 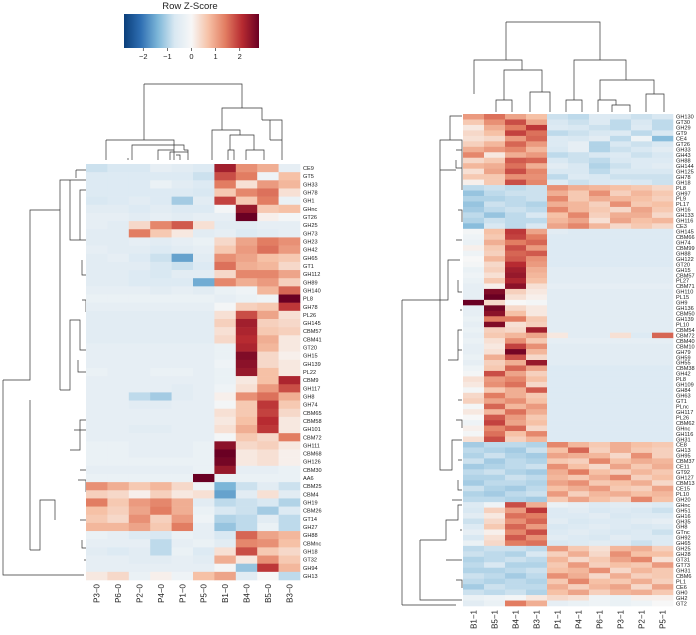 What do you see at coordinates (683, 391) in the screenshot?
I see `row-label: GH84` at bounding box center [683, 391].